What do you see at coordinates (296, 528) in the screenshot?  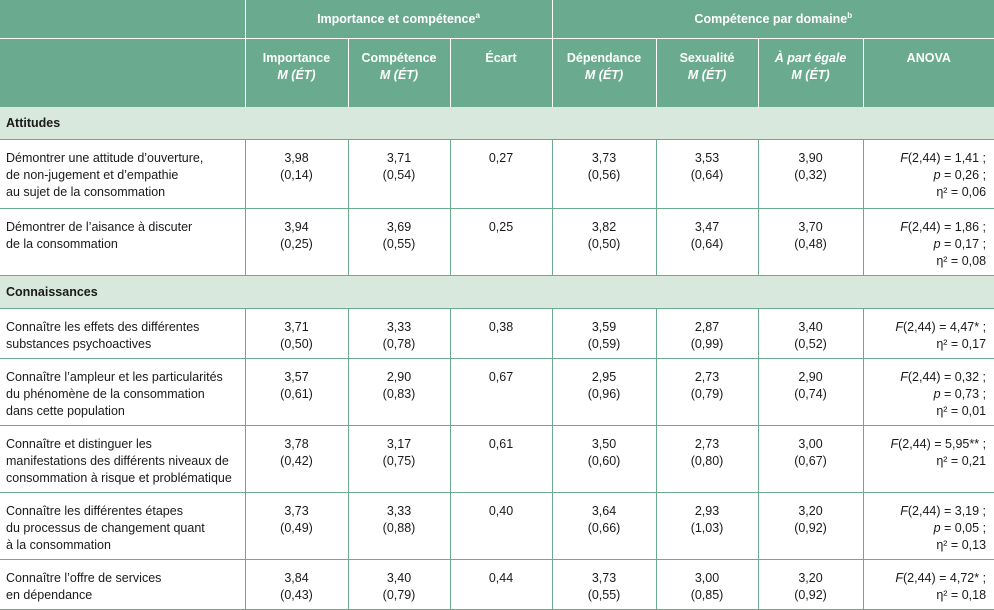 I see `importance-value-line: (0,49)` at bounding box center [296, 528].